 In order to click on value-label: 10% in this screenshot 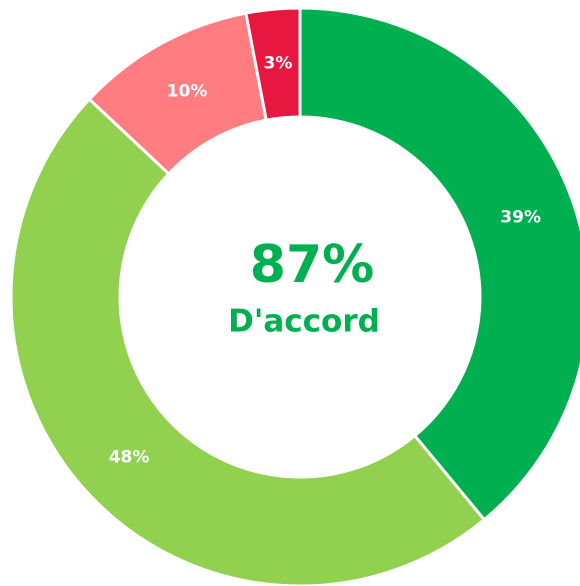, I will do `click(187, 92)`.